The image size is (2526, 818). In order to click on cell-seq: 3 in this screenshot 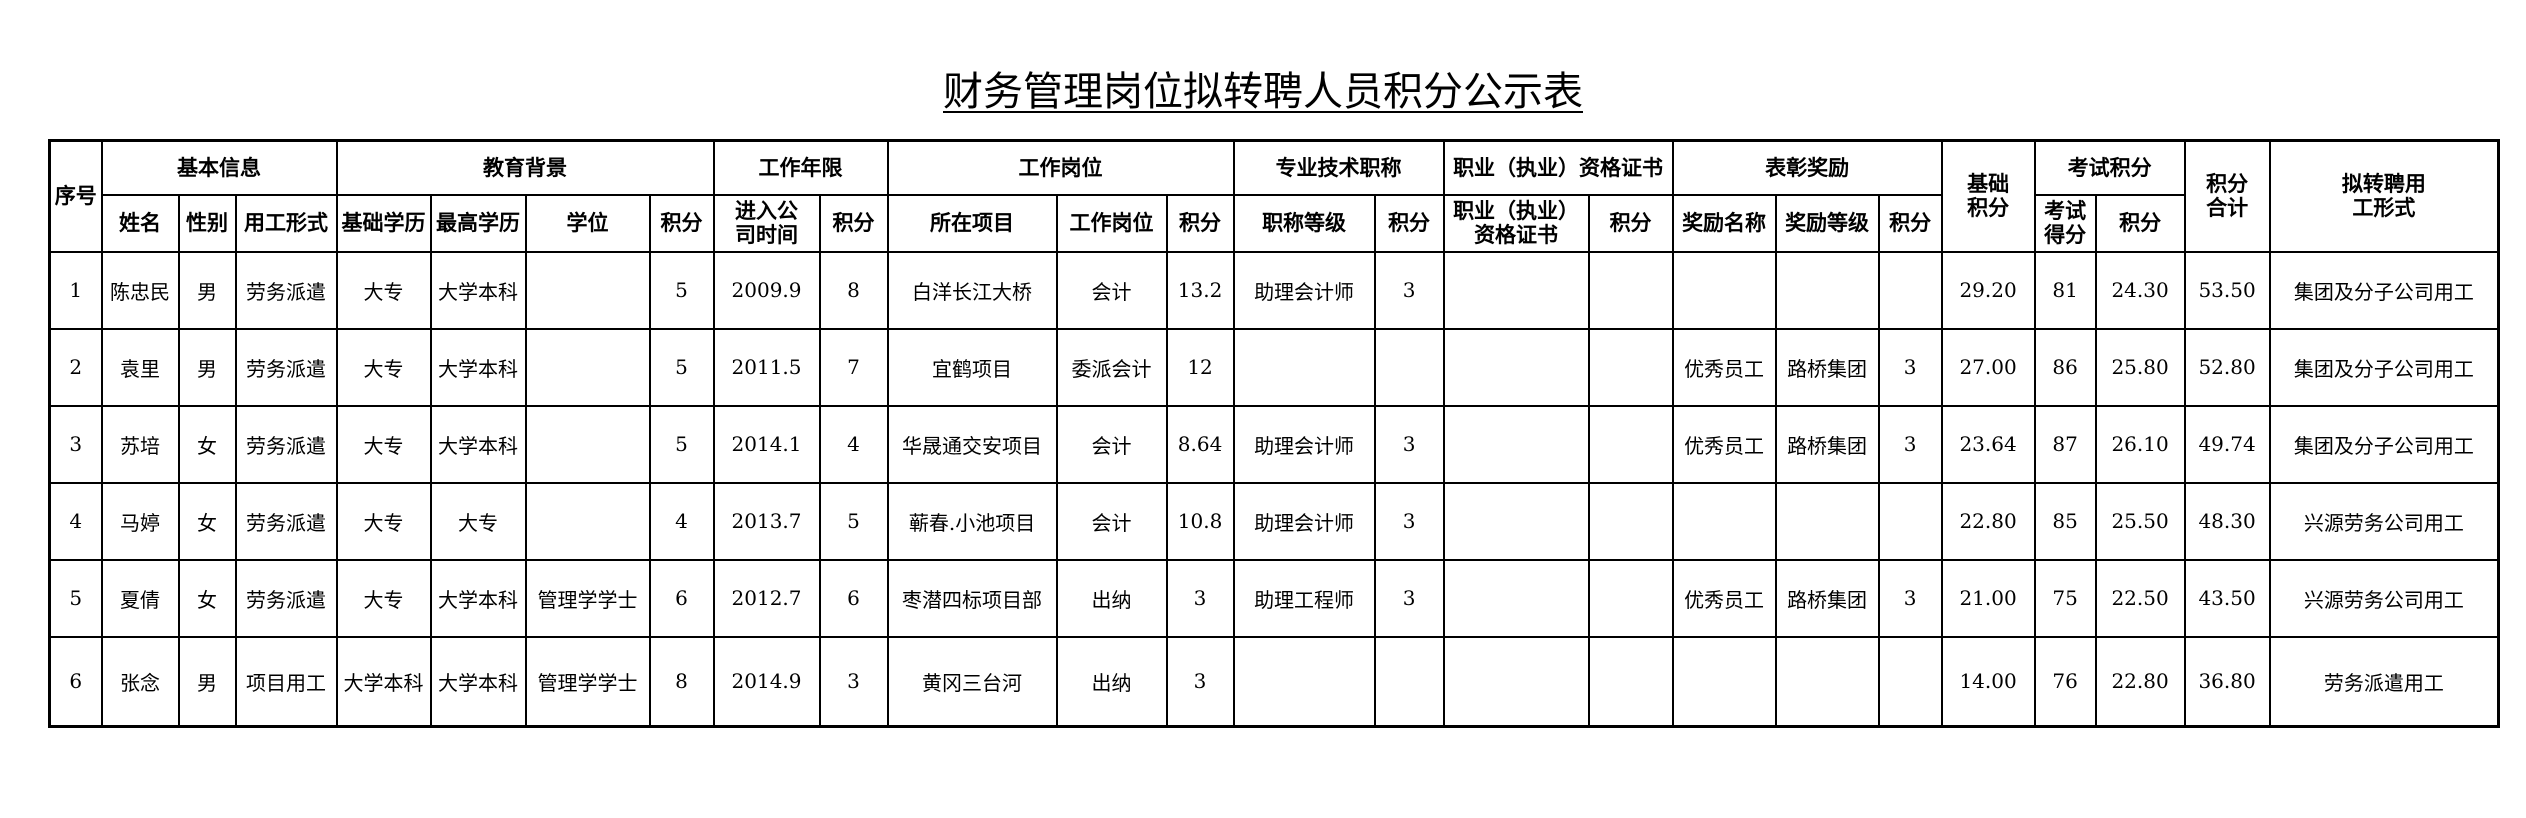, I will do `click(75, 444)`.